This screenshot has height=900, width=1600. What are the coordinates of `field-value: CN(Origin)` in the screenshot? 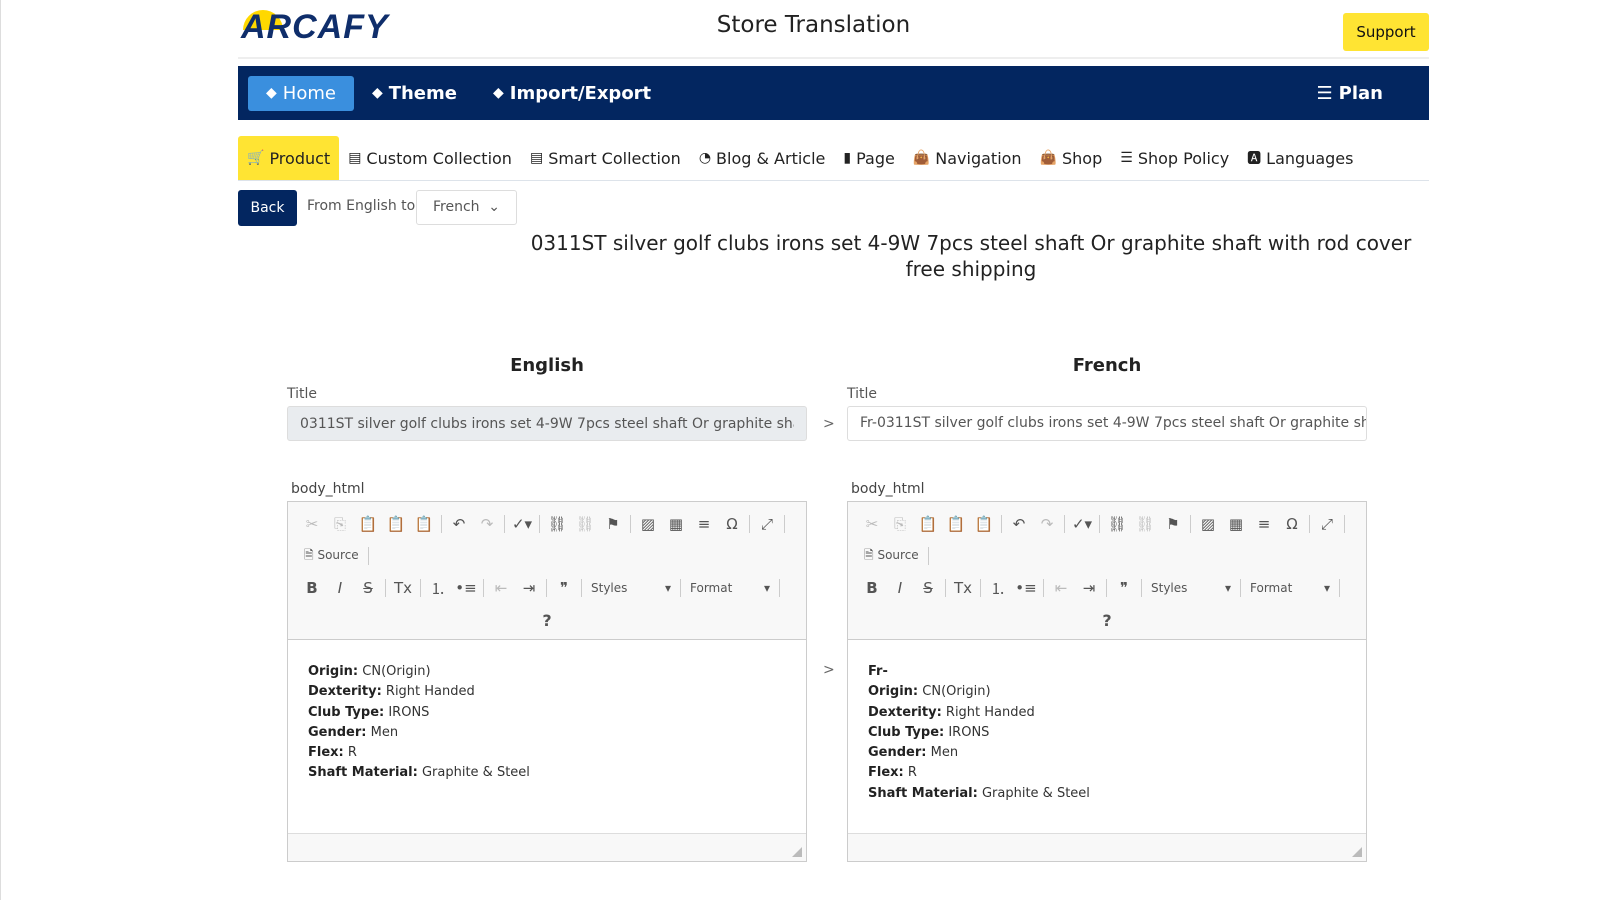 It's located at (394, 671).